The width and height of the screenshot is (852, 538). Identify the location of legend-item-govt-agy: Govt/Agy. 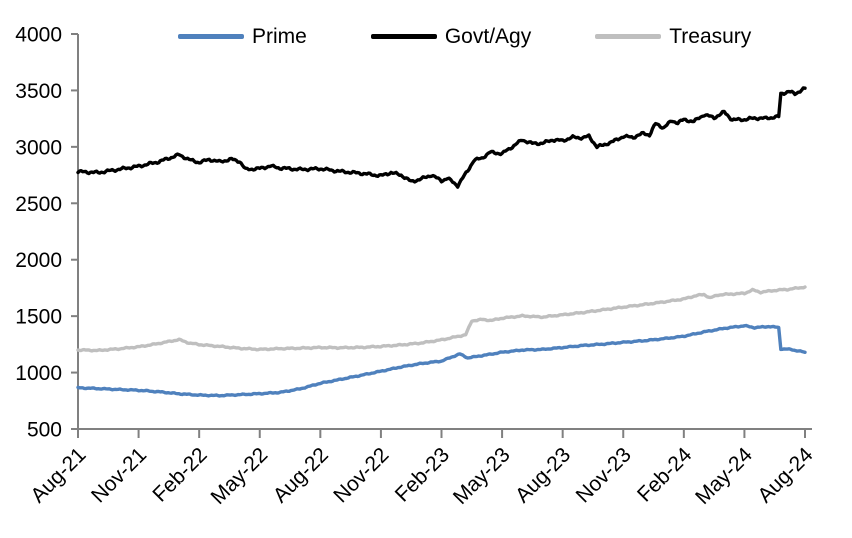
(451, 36).